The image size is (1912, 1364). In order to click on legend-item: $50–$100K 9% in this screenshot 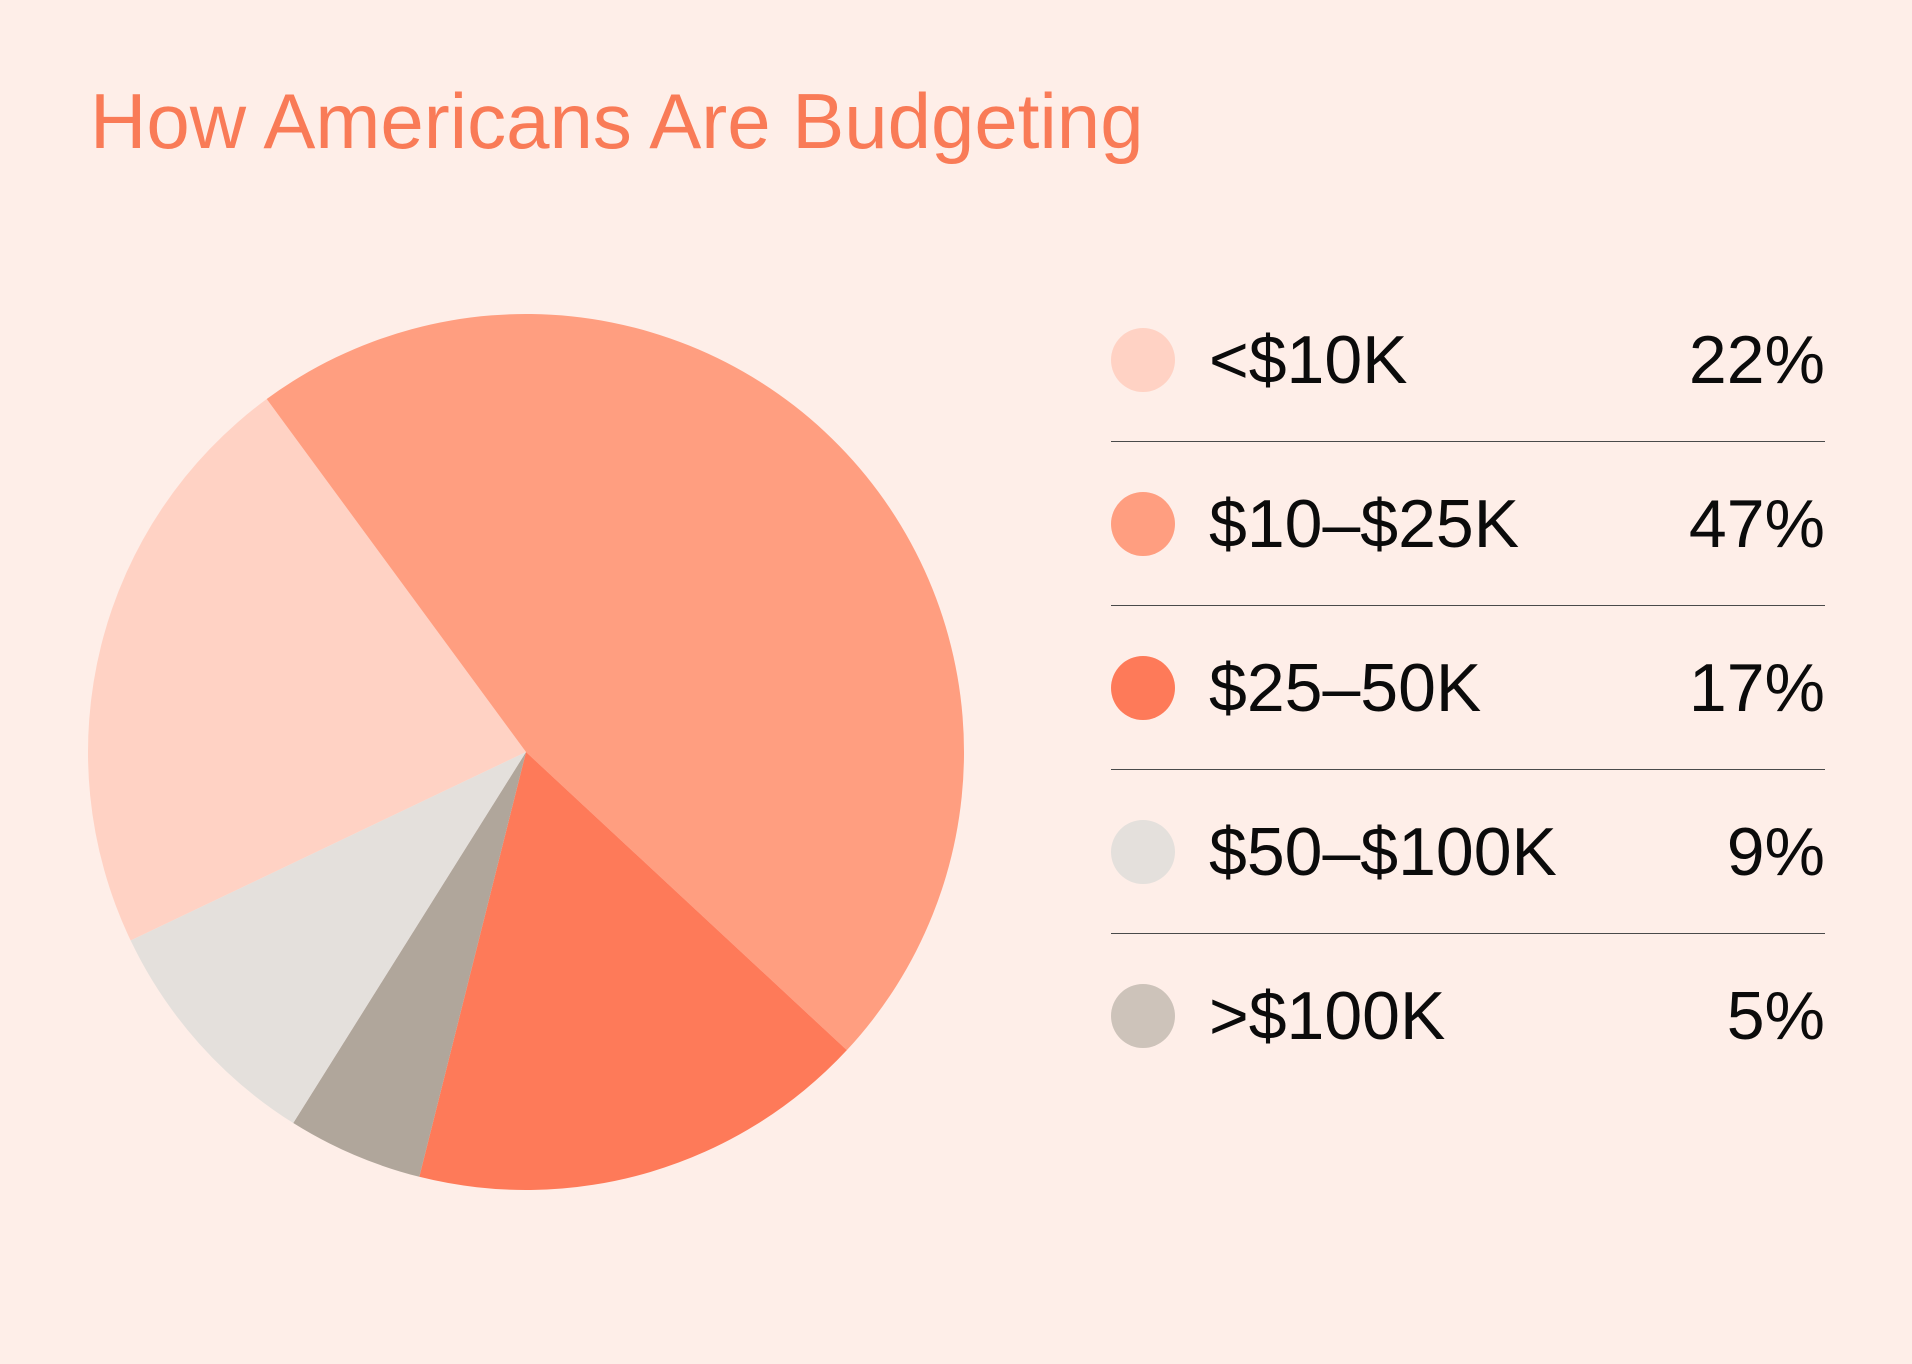, I will do `click(1468, 852)`.